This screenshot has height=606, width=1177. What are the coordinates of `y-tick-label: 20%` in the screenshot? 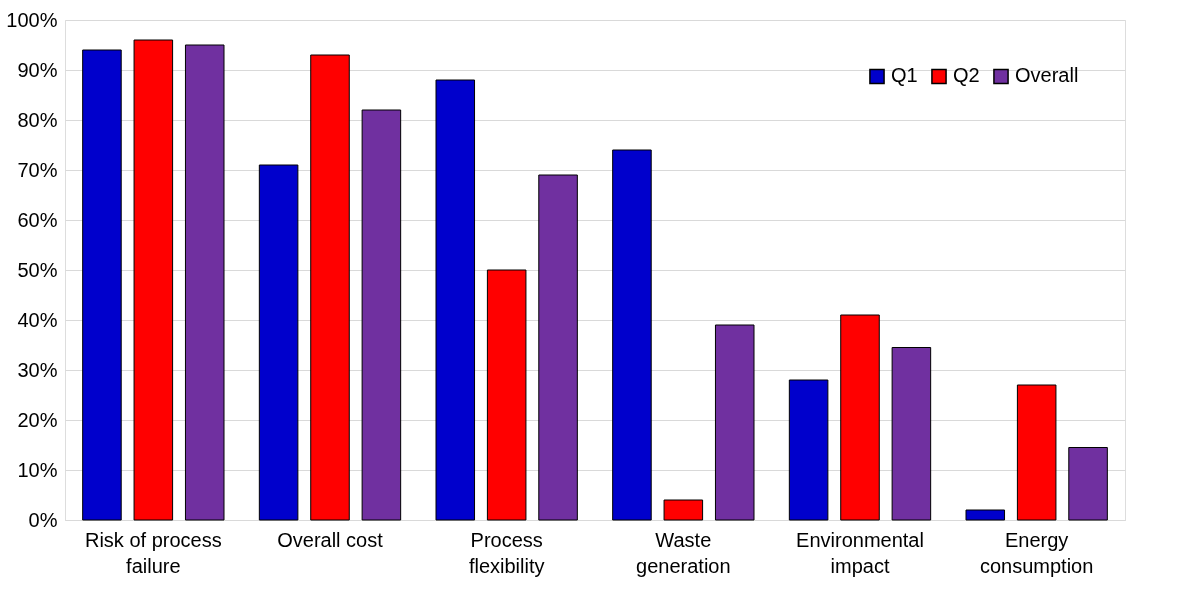 It's located at (37, 419).